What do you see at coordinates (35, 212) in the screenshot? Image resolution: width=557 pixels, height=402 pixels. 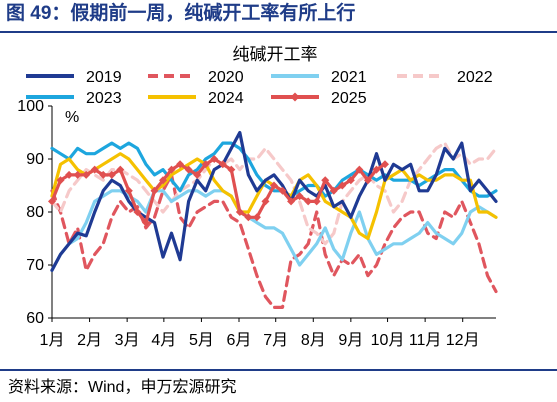 I see `y-tick-label: 80` at bounding box center [35, 212].